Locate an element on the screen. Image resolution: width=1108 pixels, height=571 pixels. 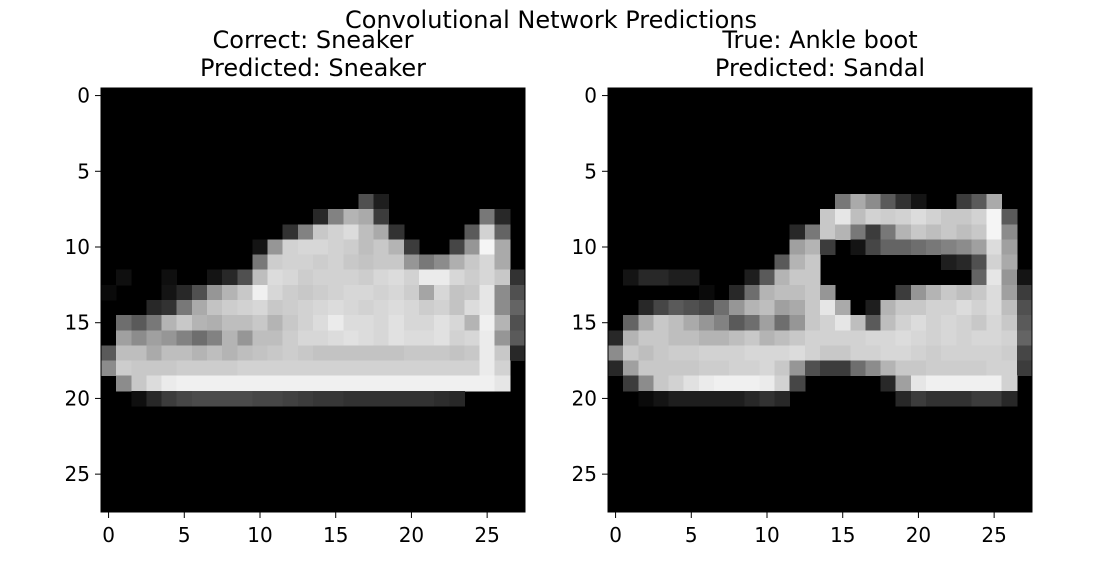
y-tick-label: 0 is located at coordinates (590, 96).